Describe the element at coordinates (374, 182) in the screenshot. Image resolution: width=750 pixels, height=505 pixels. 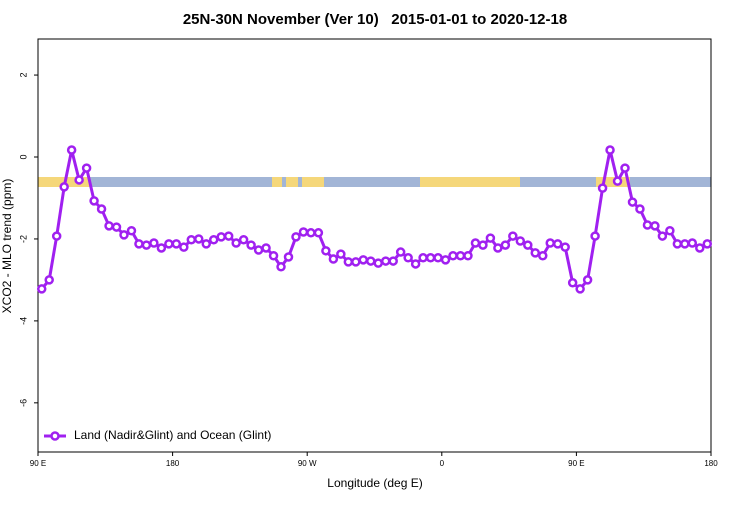
I see `land-ocean-strip` at that location.